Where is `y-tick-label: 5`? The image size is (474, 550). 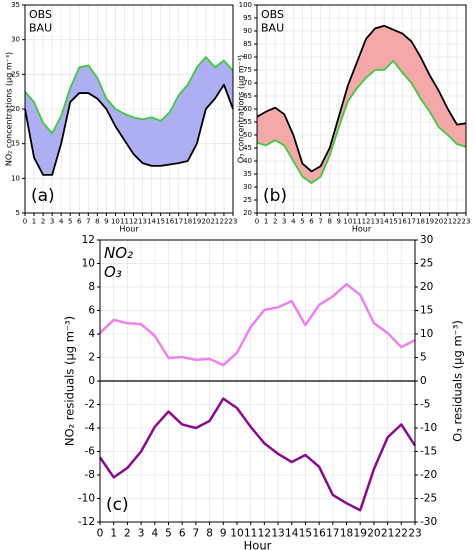
y-tick-label: 5 is located at coordinates (18, 213).